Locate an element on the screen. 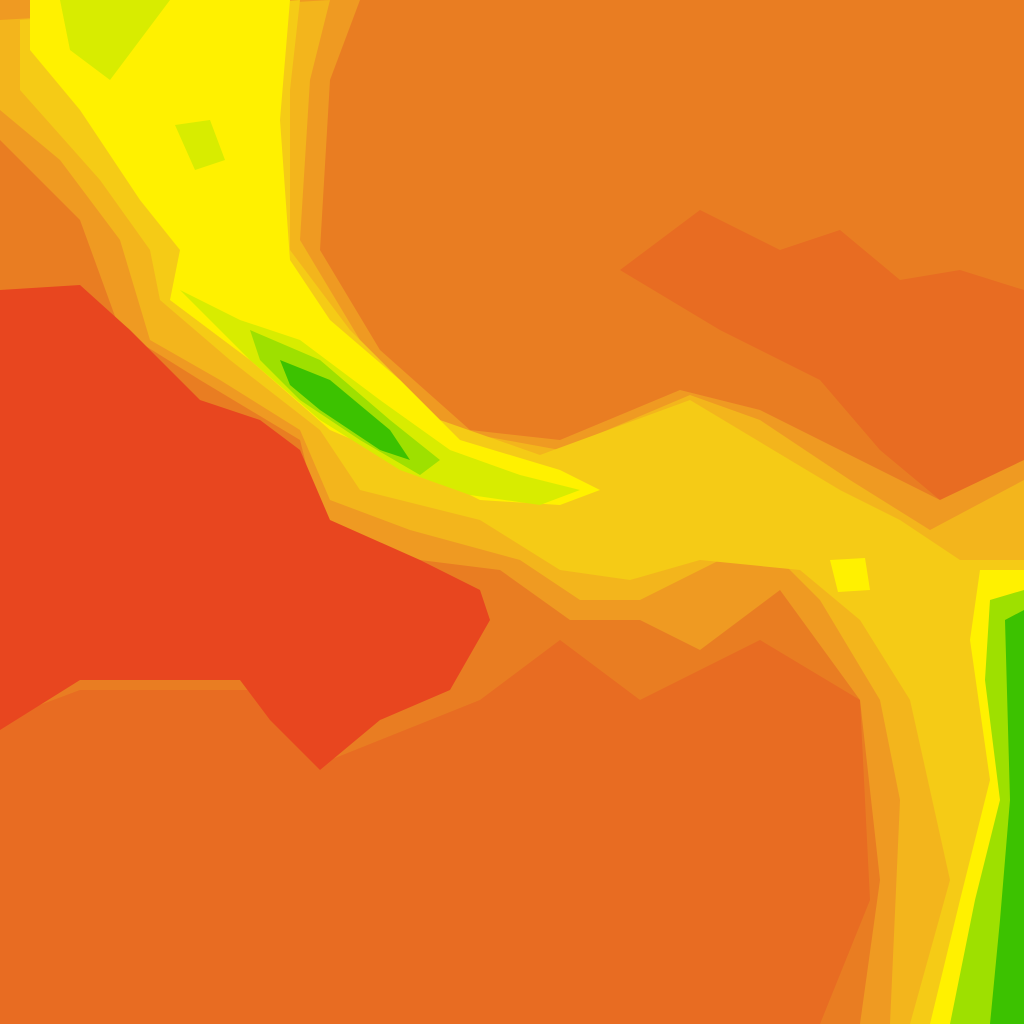 The image size is (1024, 1024). dark-orange-region-east is located at coordinates (822, 355).